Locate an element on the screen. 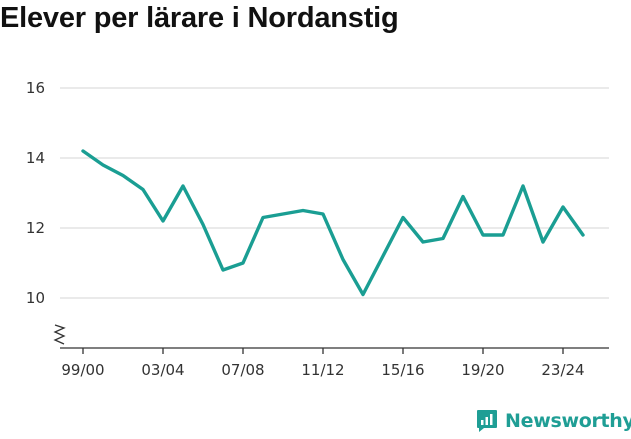  axis-break-zigzag is located at coordinates (59, 334).